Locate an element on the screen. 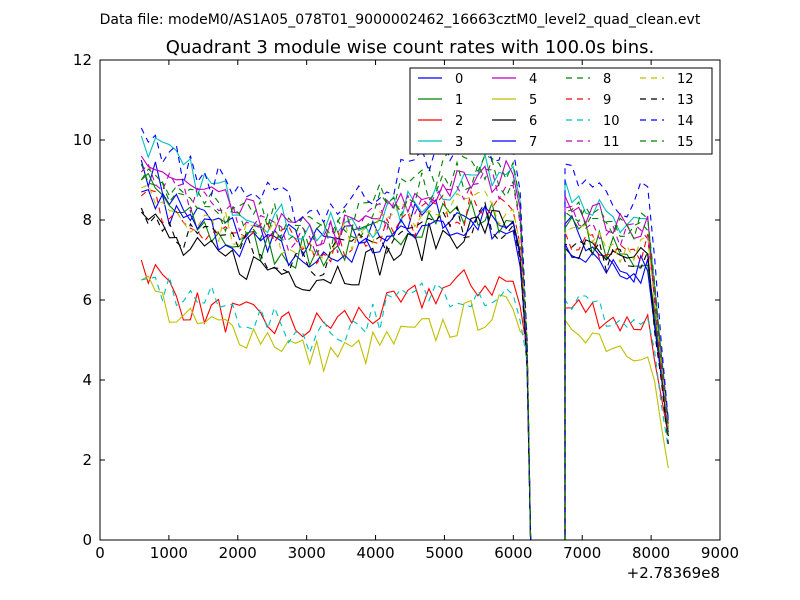 Image resolution: width=800 pixels, height=600 pixels. legend-label: 5 is located at coordinates (533, 100).